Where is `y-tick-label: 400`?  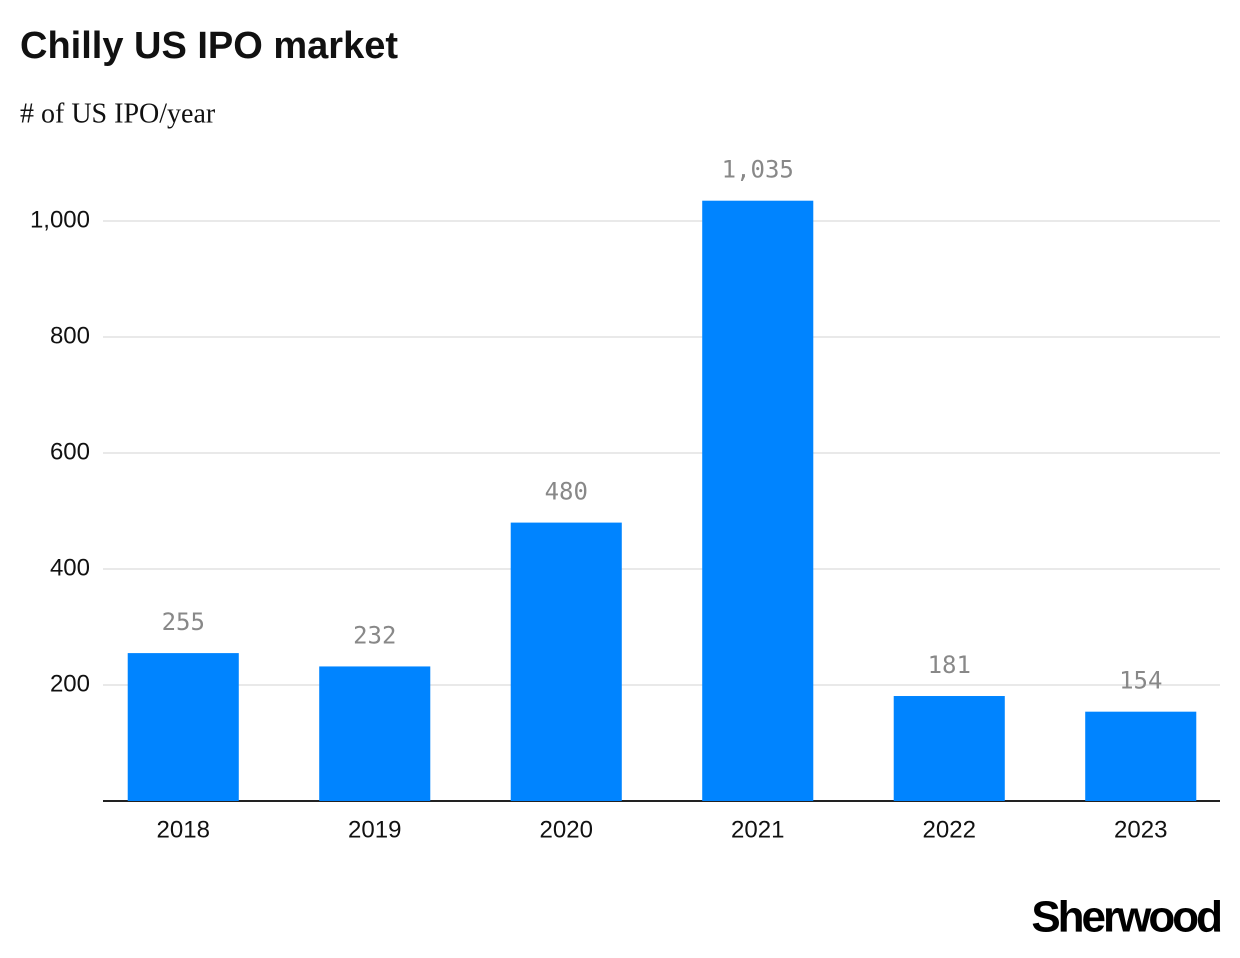 y-tick-label: 400 is located at coordinates (70, 567).